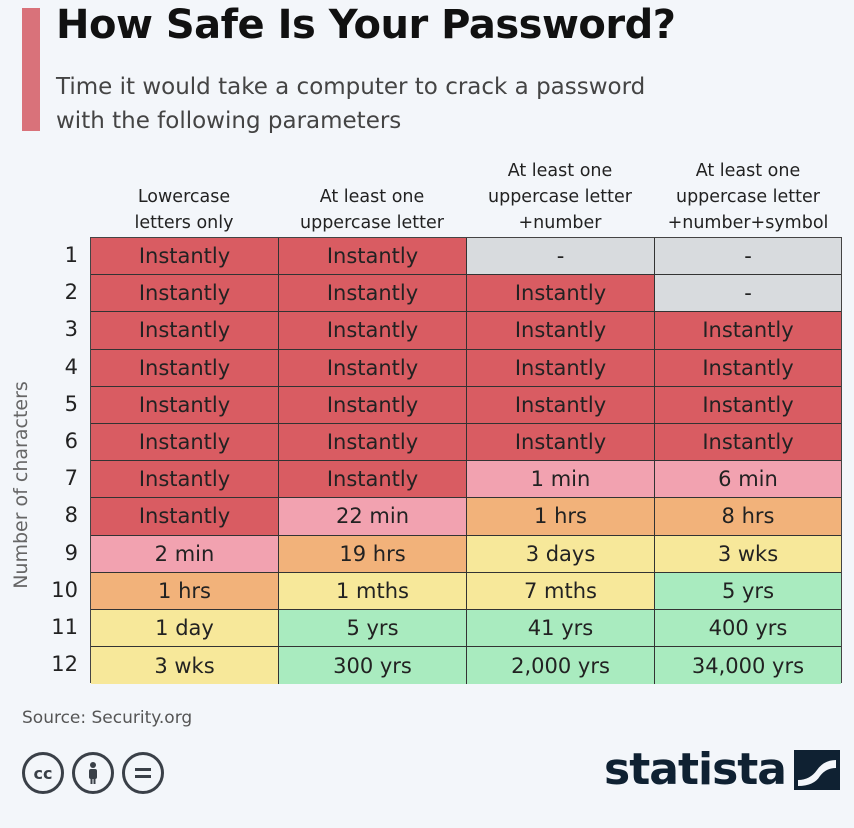 The width and height of the screenshot is (854, 828). Describe the element at coordinates (373, 554) in the screenshot. I see `table-cell: 19 hrs` at that location.